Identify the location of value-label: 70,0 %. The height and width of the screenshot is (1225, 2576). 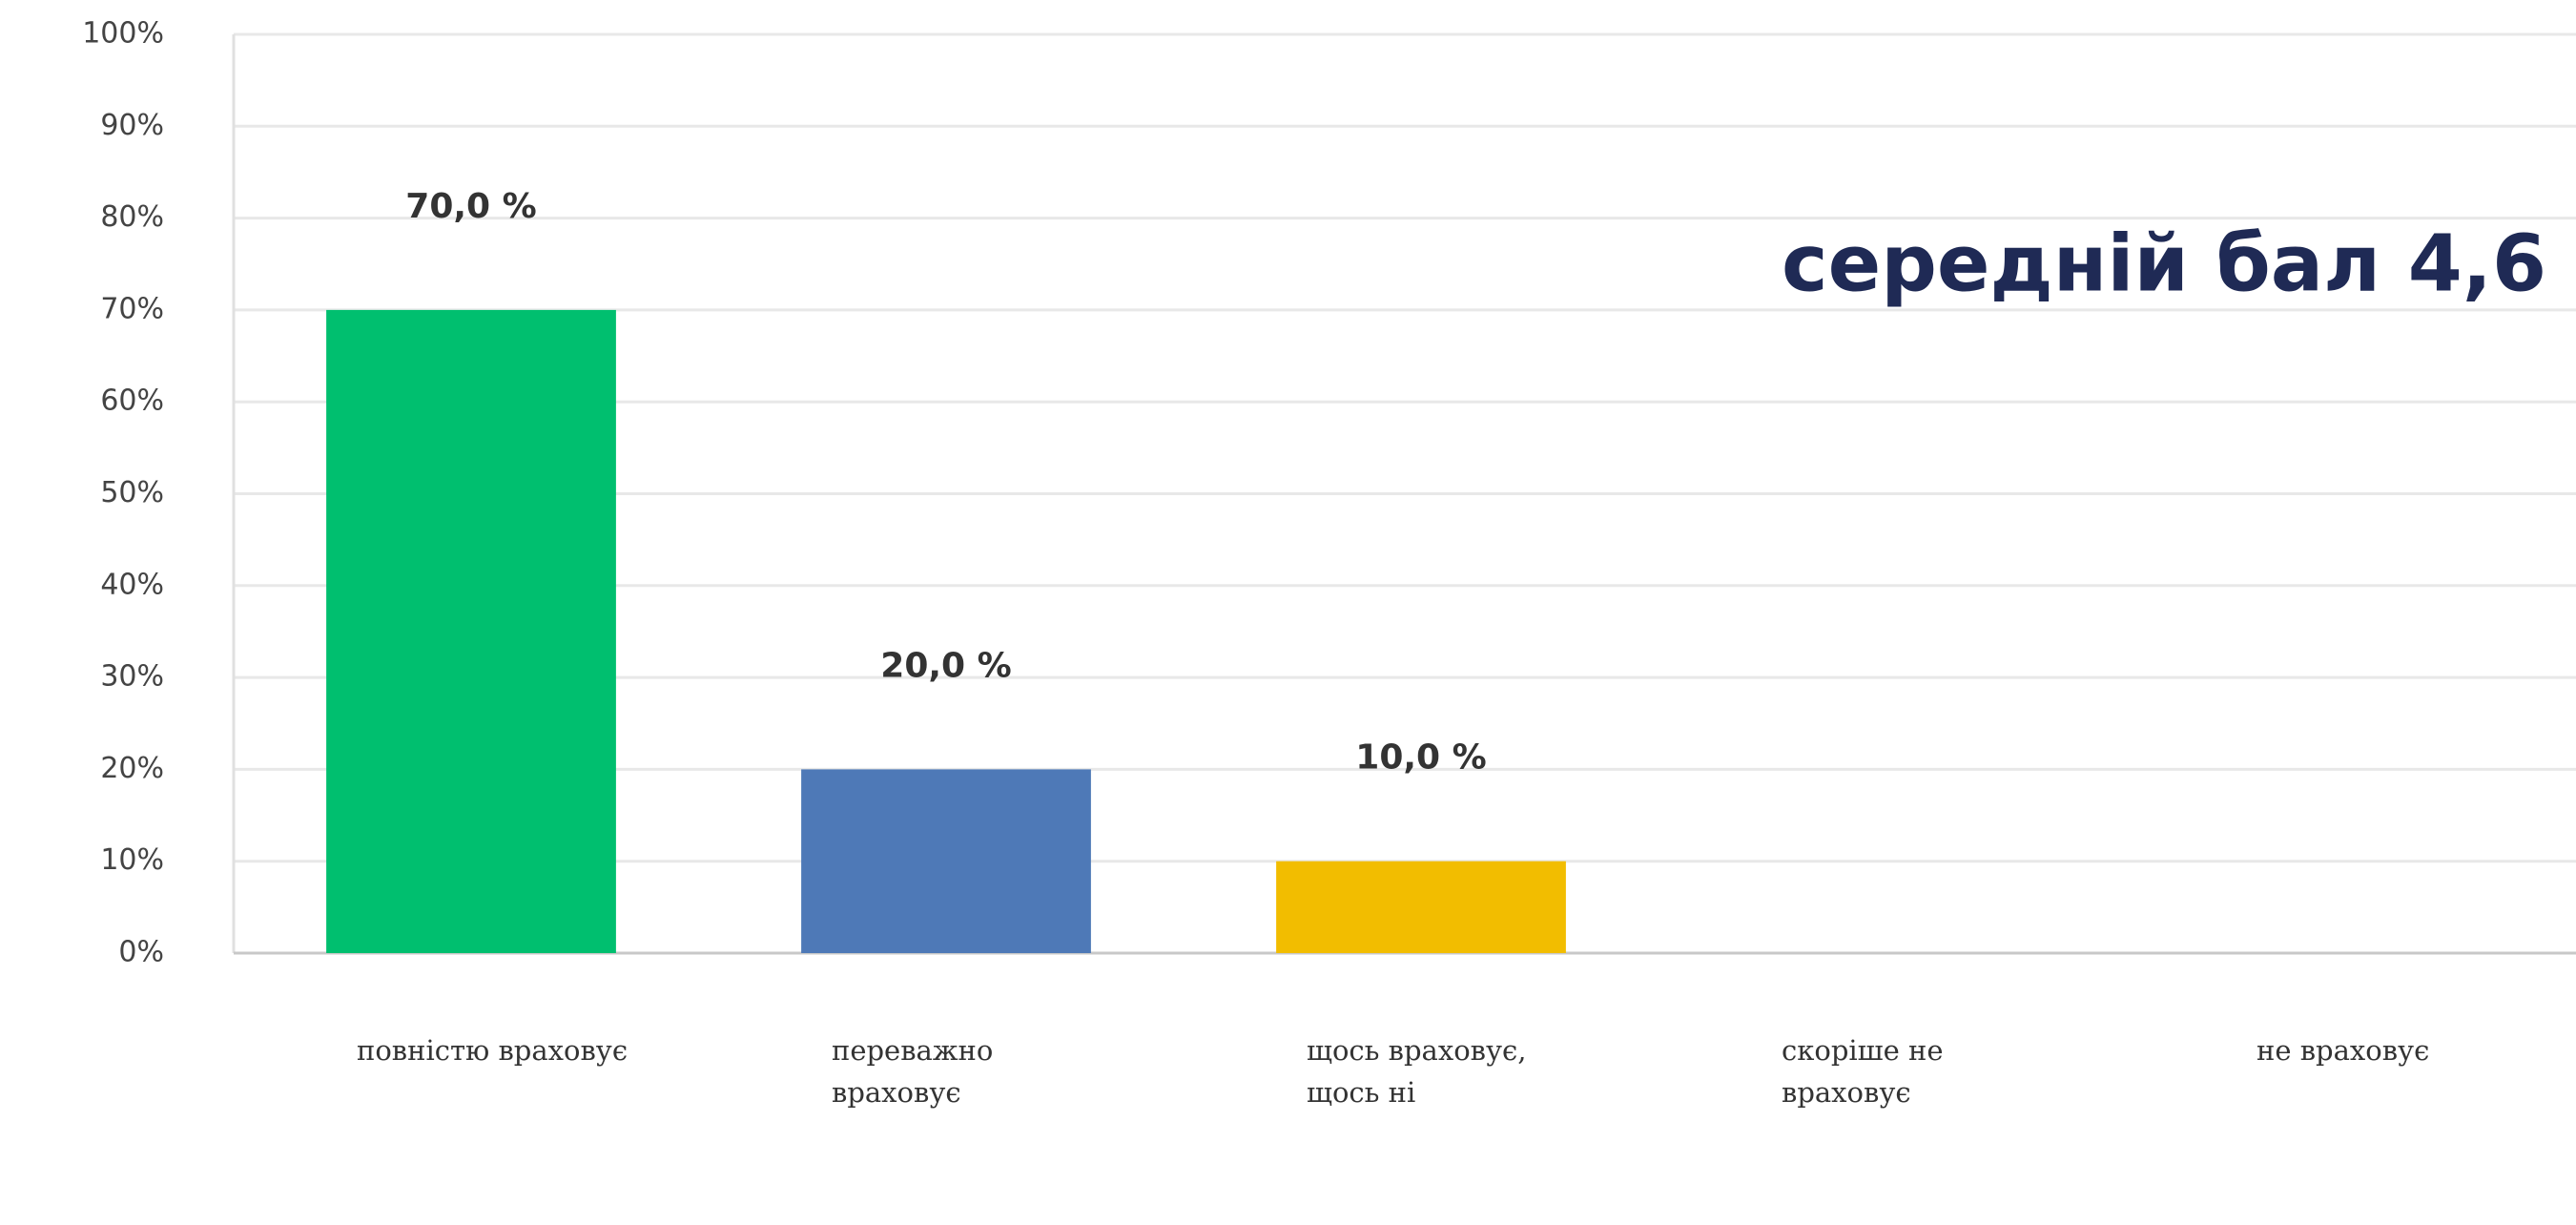
(470, 206).